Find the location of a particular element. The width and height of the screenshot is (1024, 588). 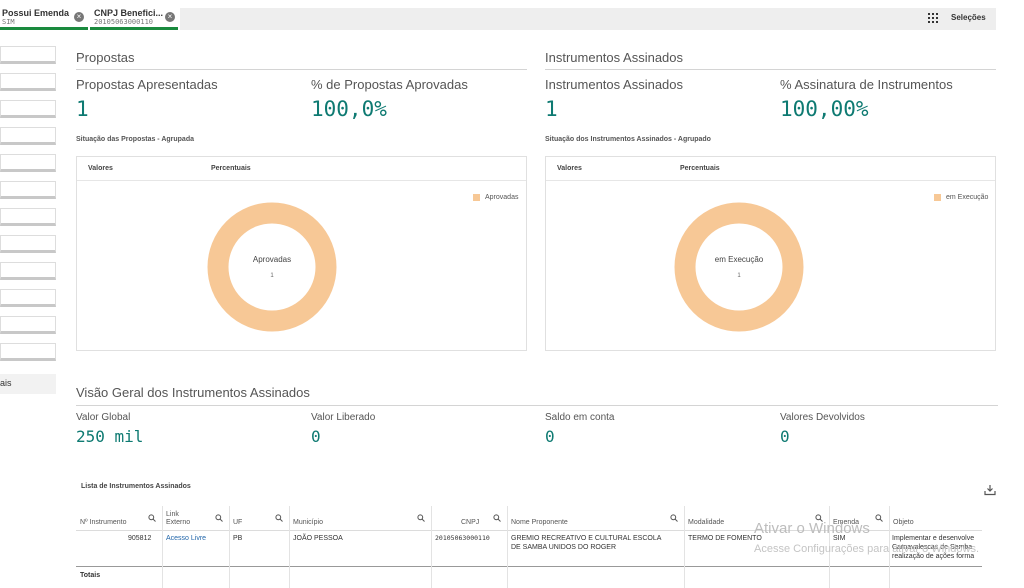

column-header-label: CNPJ is located at coordinates (470, 522).